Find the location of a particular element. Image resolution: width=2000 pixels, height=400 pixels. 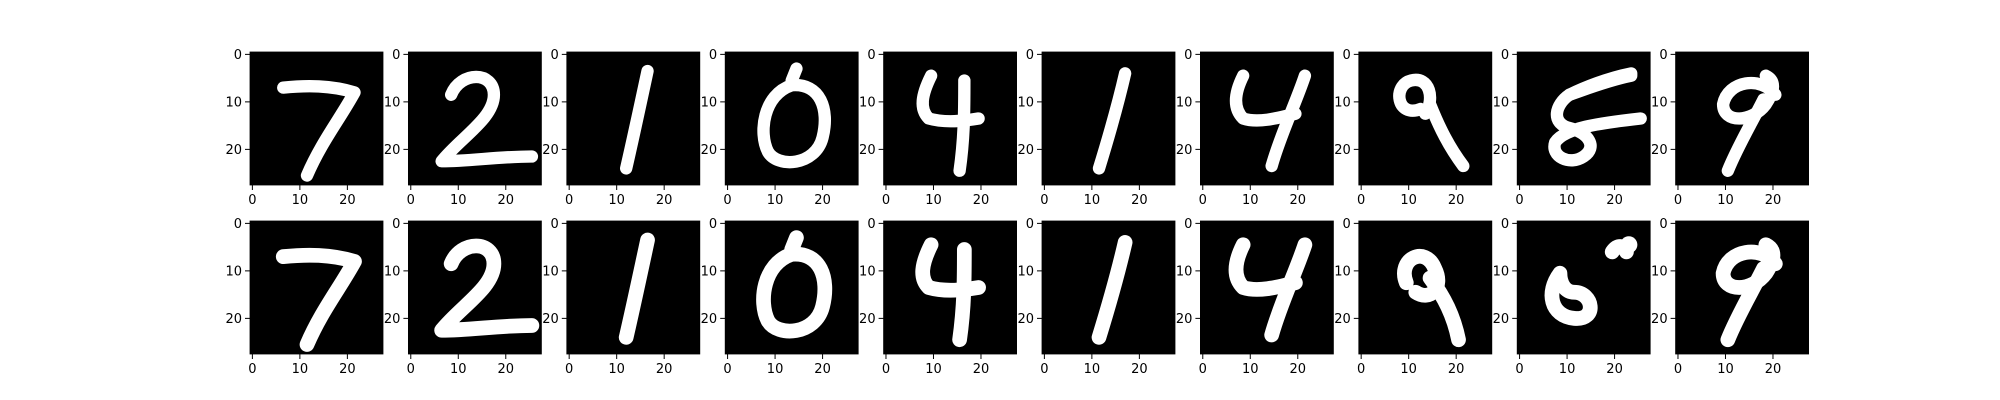

digit-panel-reconstructed-7: 0 0 10 10 20 20 is located at coordinates (1255, 297).